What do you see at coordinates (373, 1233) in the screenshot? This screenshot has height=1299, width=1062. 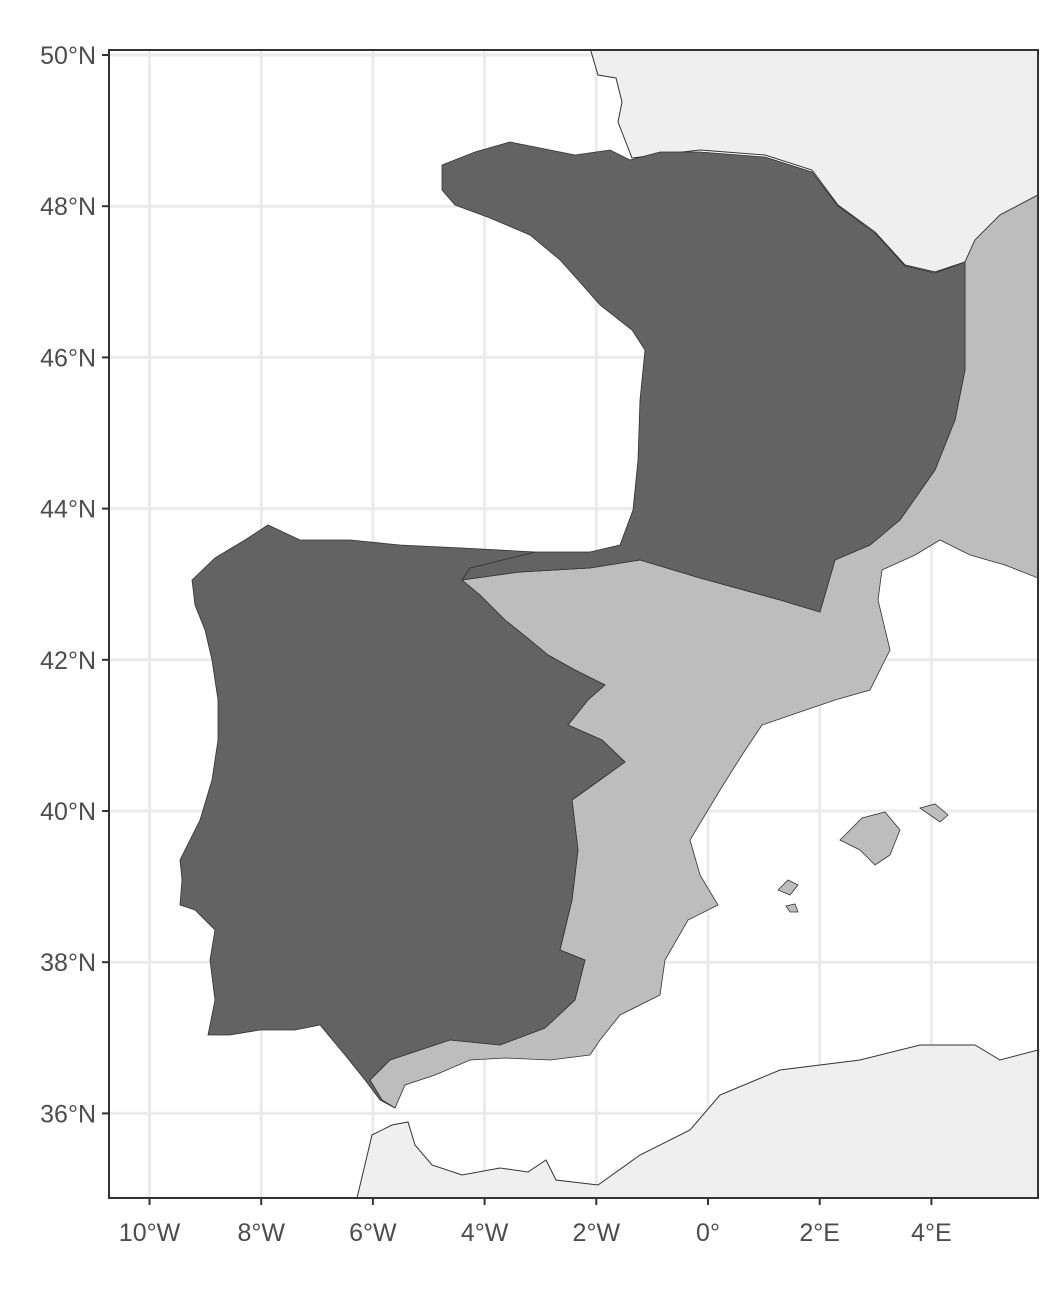 I see `x-tick-label: 6°W` at bounding box center [373, 1233].